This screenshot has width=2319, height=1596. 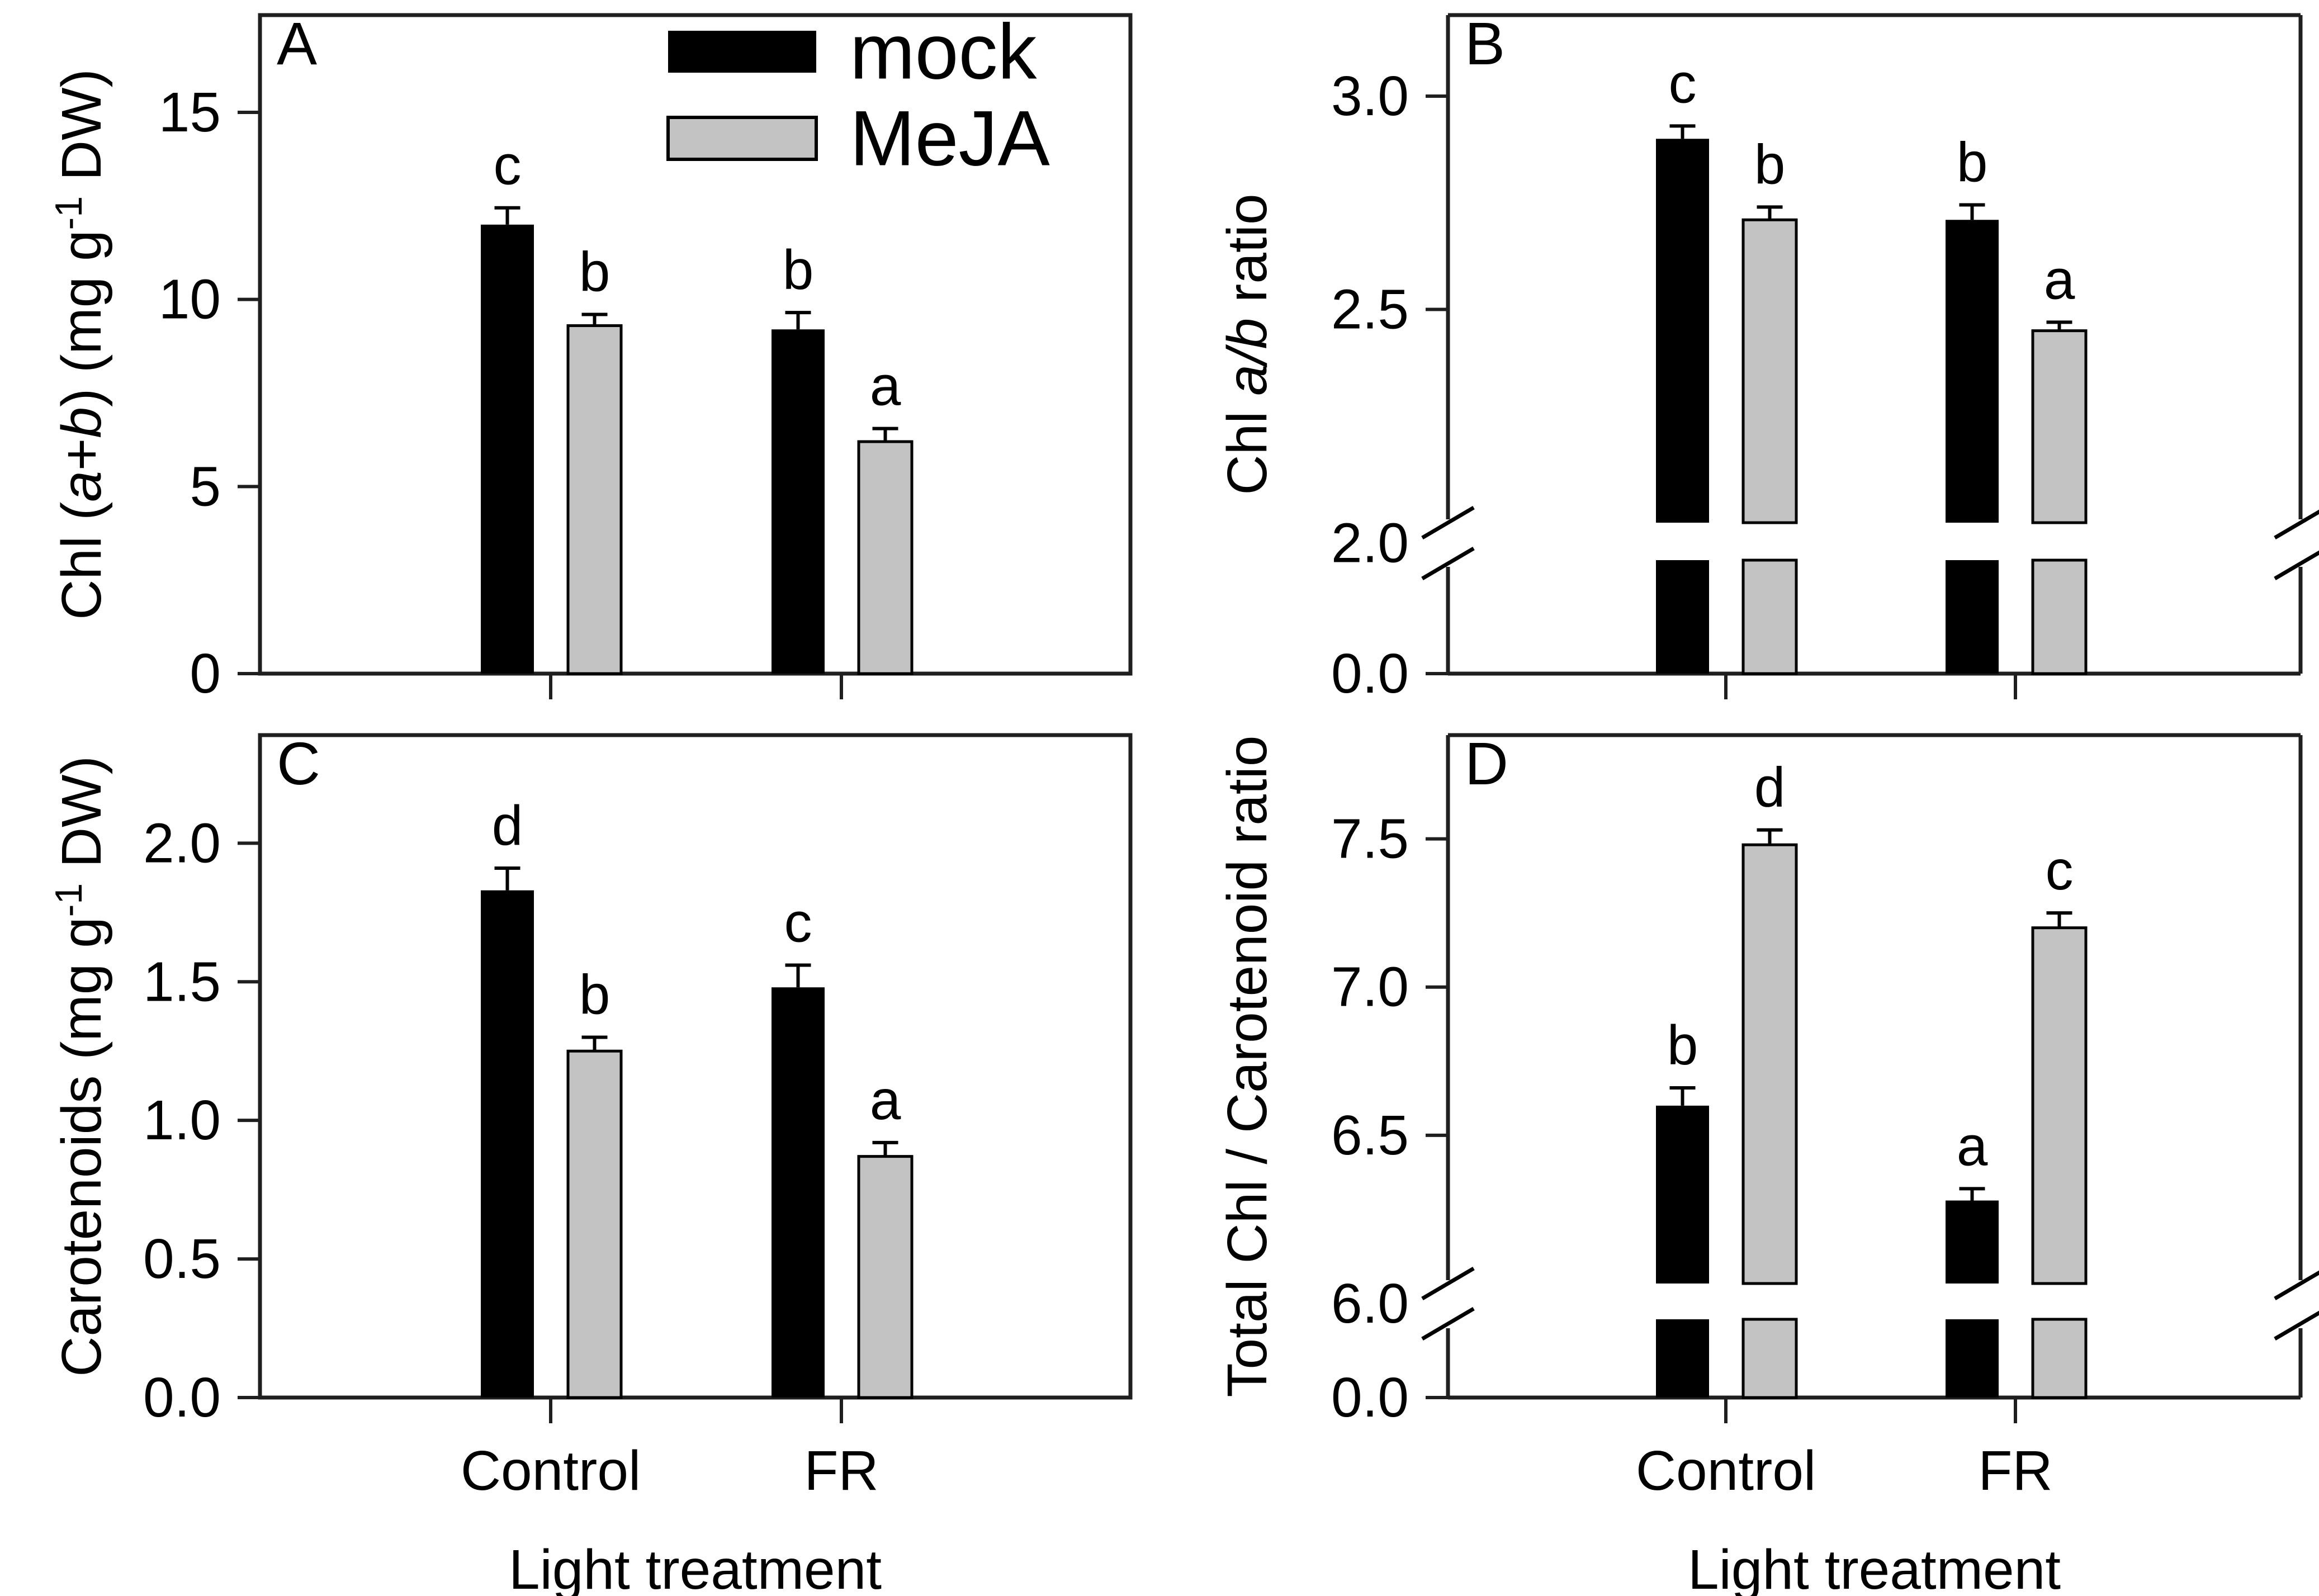 I want to click on y-tick-label: 1.5, so click(x=182, y=981).